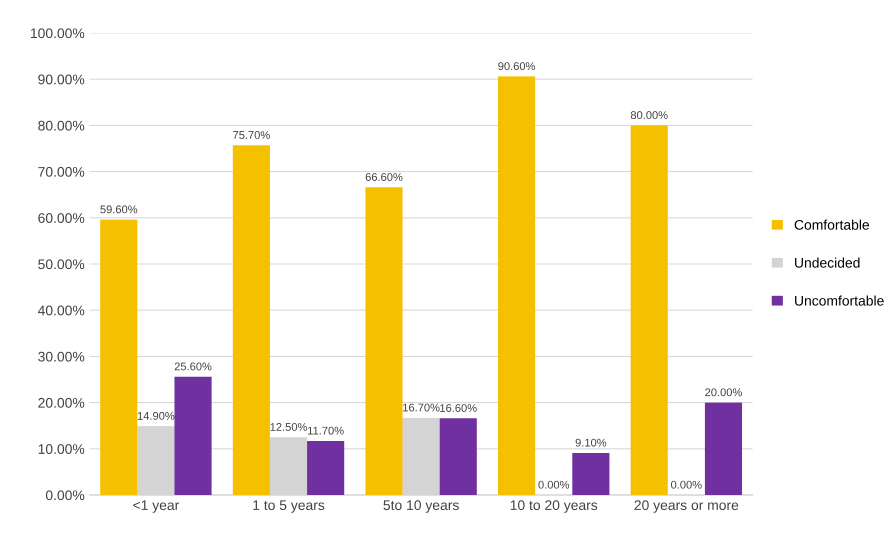  I want to click on data-label: 16.60%, so click(458, 408).